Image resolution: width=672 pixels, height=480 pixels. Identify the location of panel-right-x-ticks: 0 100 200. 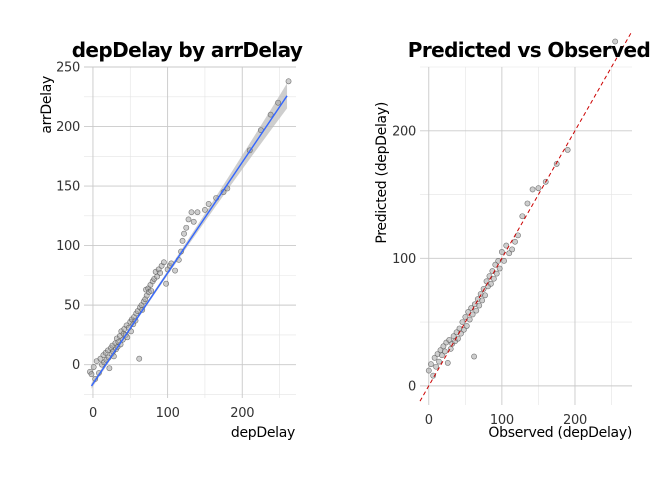
(506, 420).